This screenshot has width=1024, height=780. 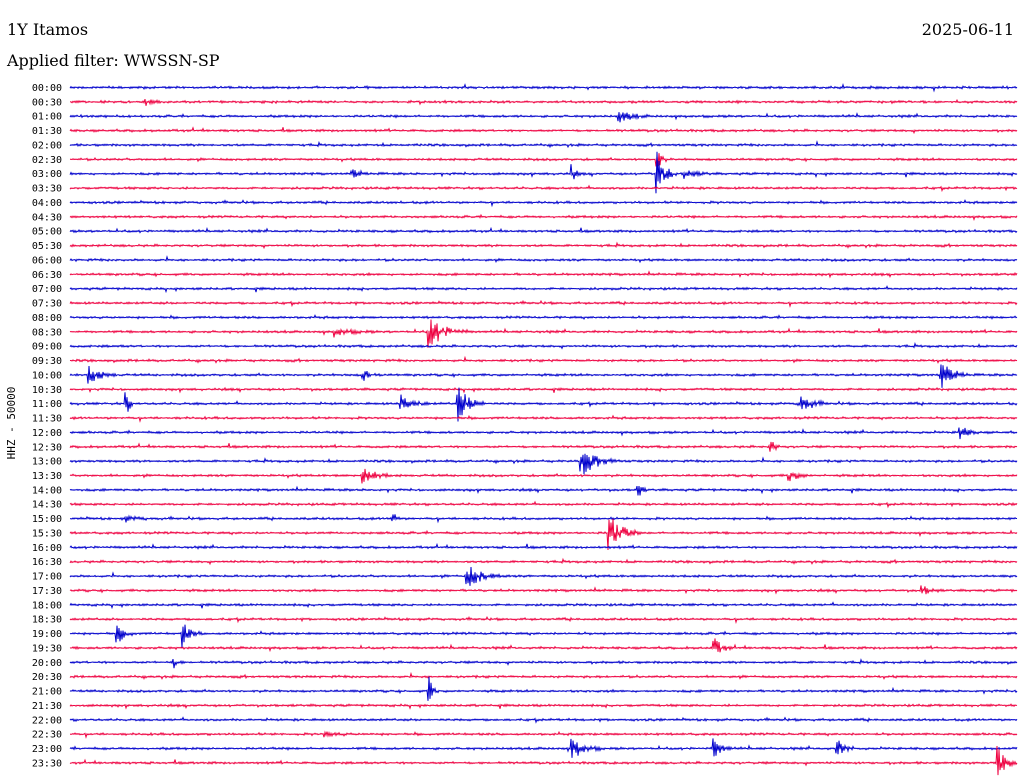 I want to click on time-label: 22:00, so click(x=47, y=720).